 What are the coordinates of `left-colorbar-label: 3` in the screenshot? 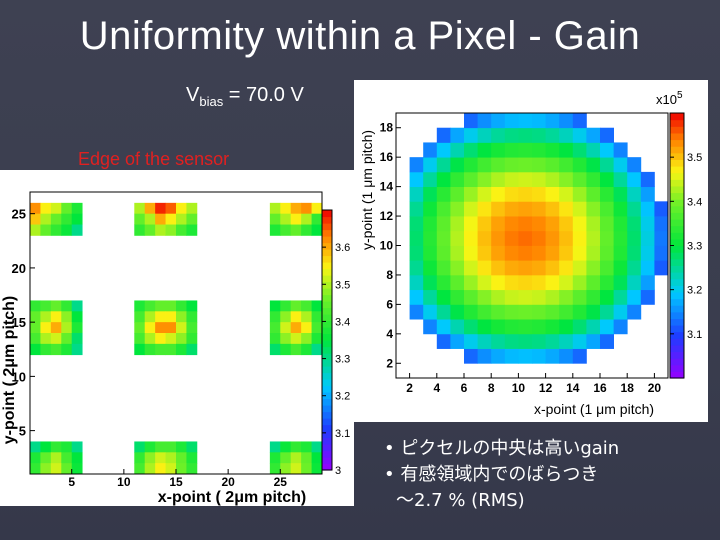 It's located at (338, 471).